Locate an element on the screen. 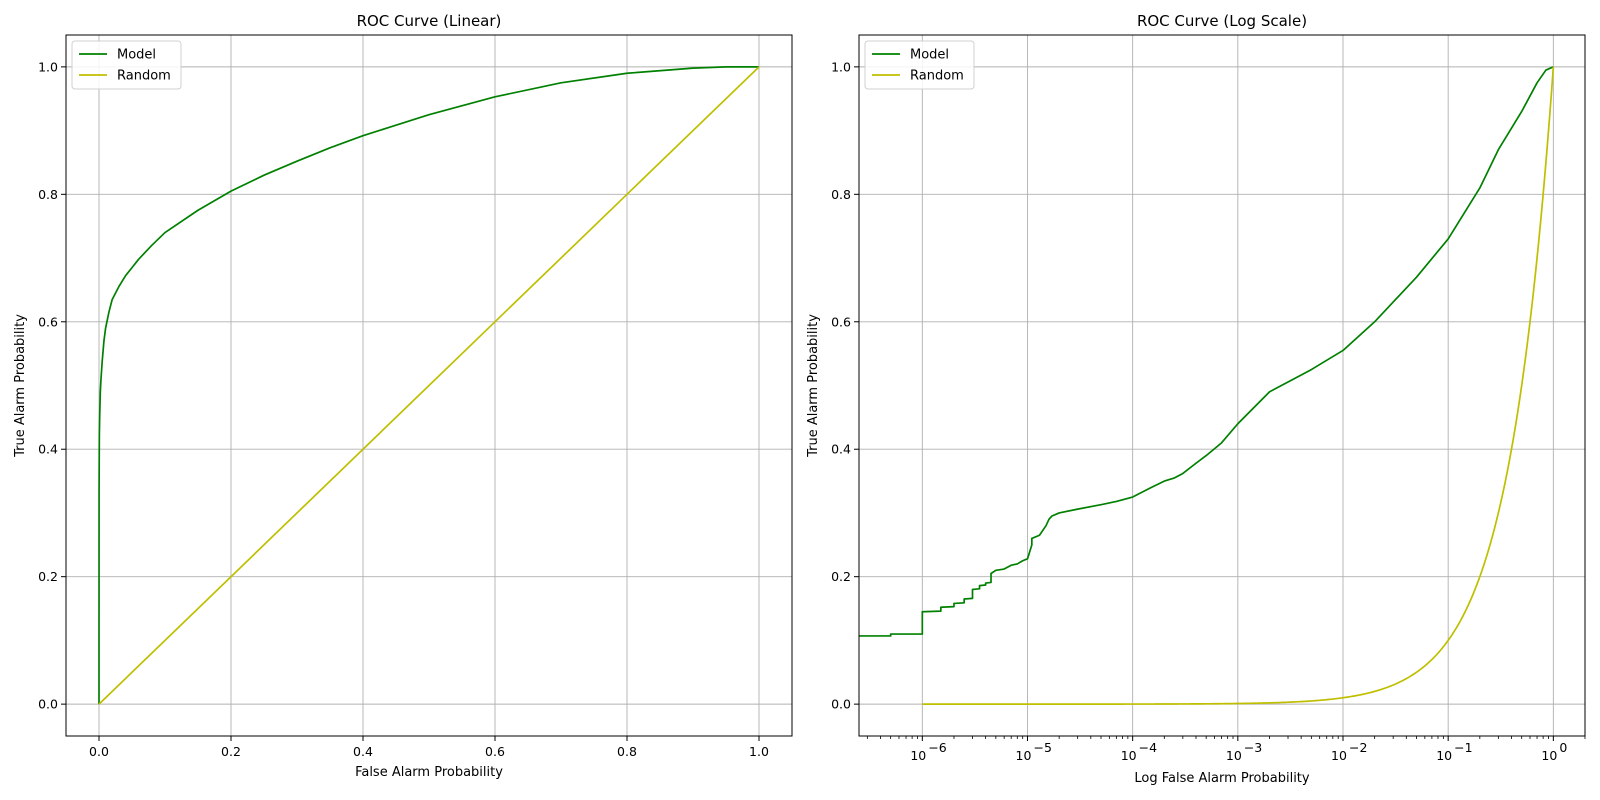 This screenshot has height=800, width=1600. x-tick-label-exponent: −4 is located at coordinates (1148, 747).